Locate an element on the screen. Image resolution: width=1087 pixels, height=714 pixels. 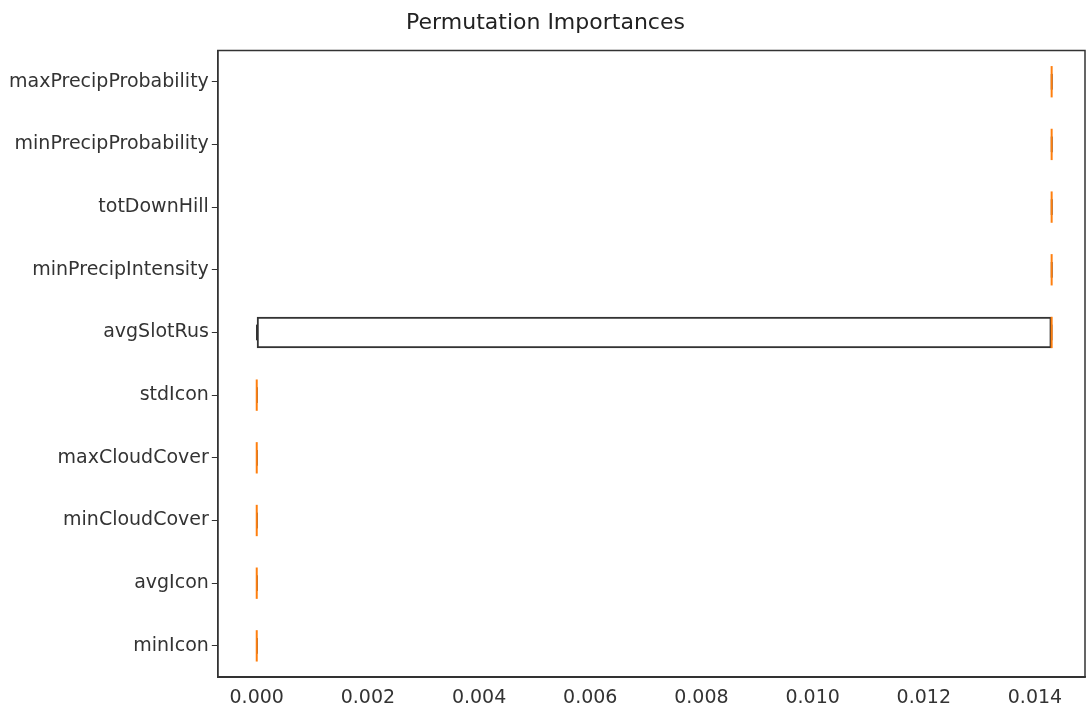
y-tick-label: stdIcon is located at coordinates (174, 393).